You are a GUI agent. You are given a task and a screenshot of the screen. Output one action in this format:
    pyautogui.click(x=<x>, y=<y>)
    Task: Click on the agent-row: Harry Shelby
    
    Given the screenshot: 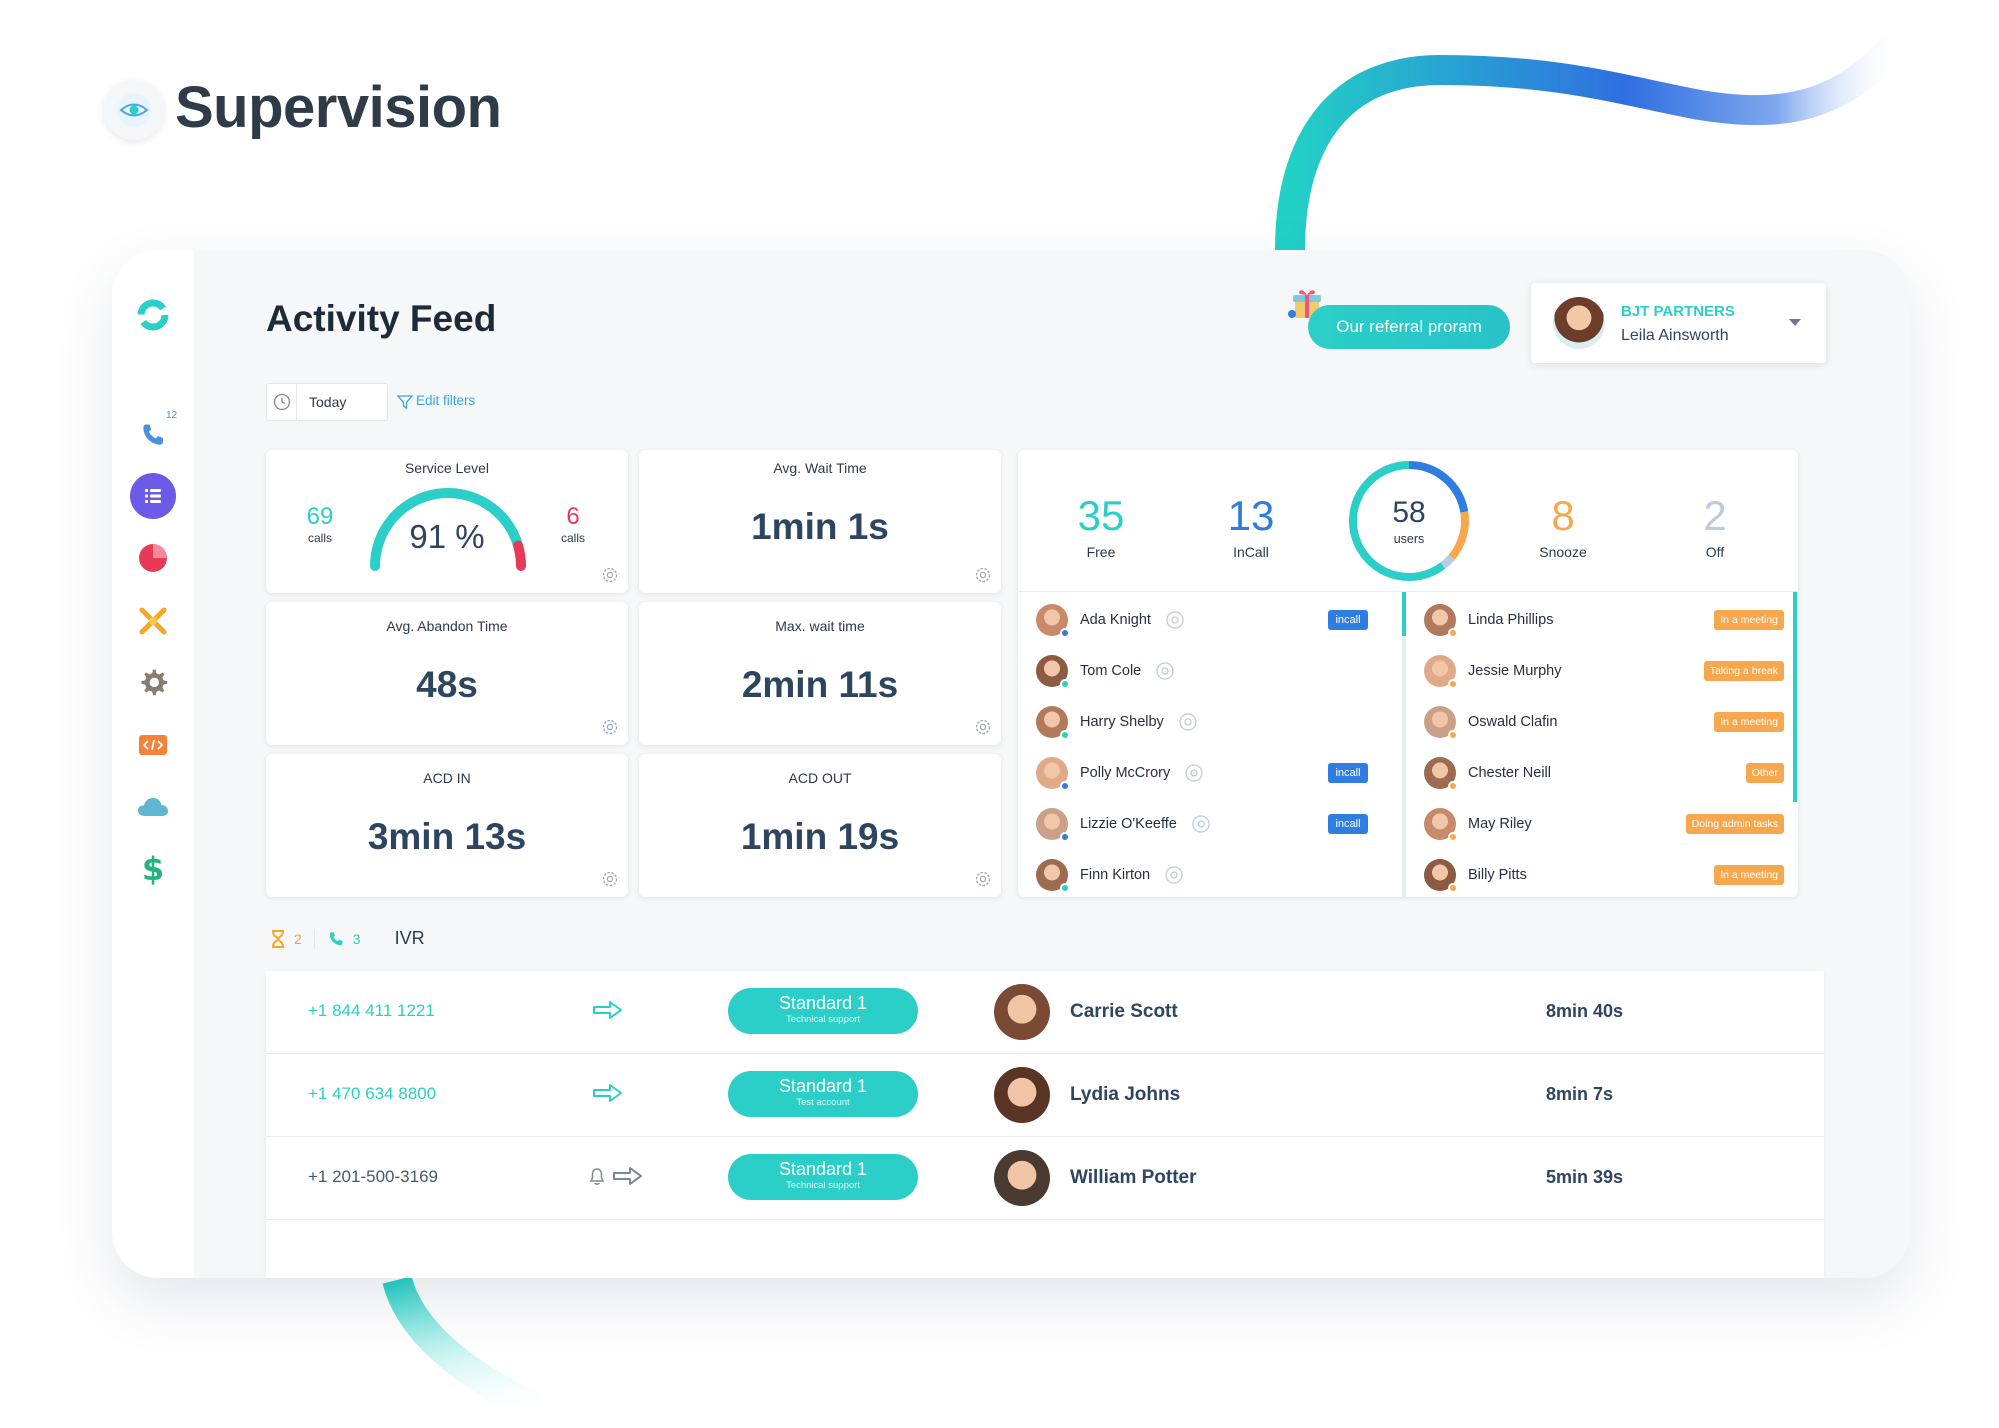 What is the action you would take?
    pyautogui.click(x=1211, y=722)
    